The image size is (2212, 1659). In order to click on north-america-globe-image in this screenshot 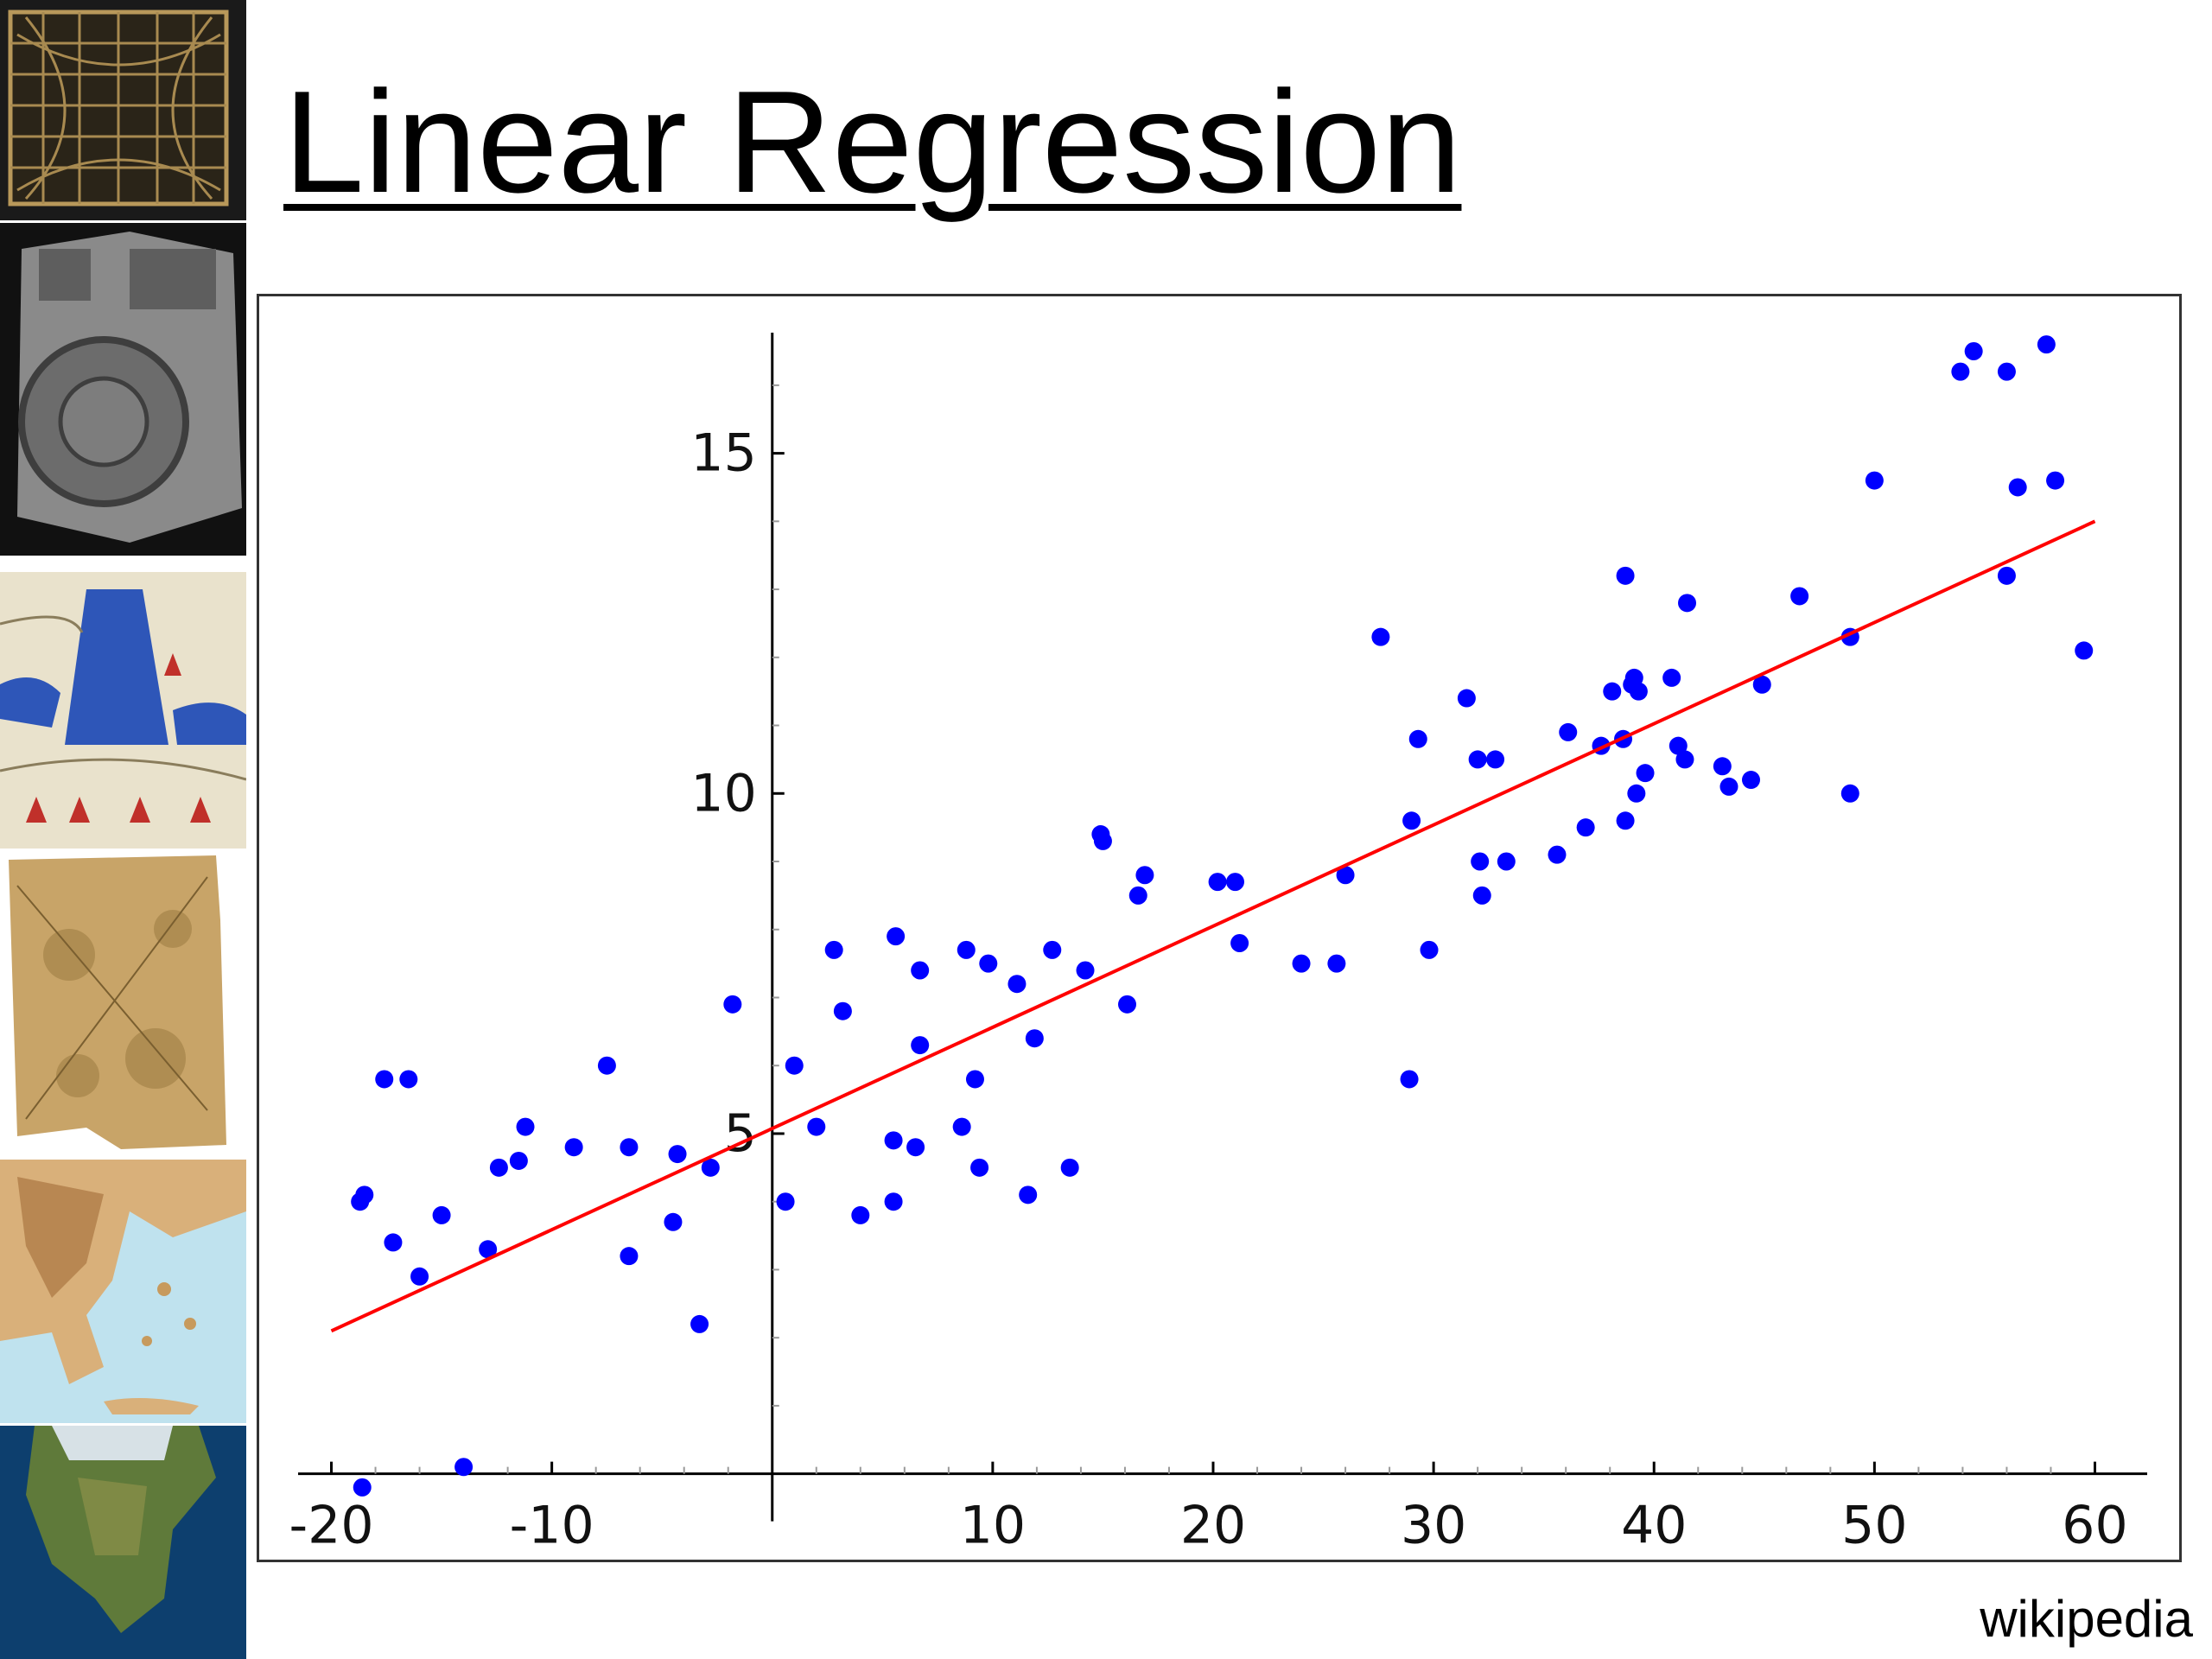, I will do `click(123, 1542)`.